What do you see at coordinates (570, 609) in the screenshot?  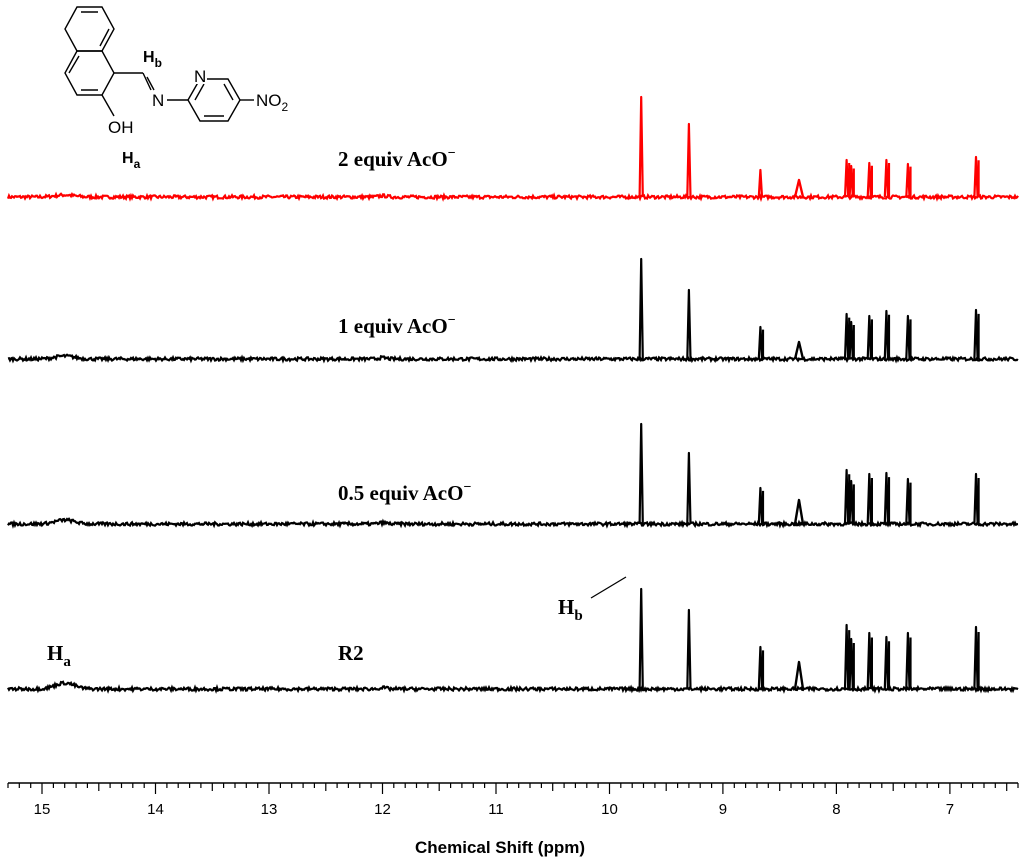 I see `annotation-hb: Hb` at bounding box center [570, 609].